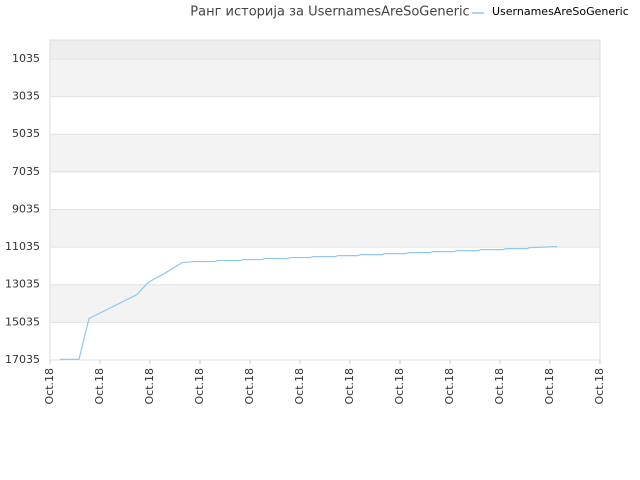 This screenshot has height=480, width=640. Describe the element at coordinates (329, 12) in the screenshot. I see `chart-title: Ранг историја за UsernamesAreSoGeneric` at that location.